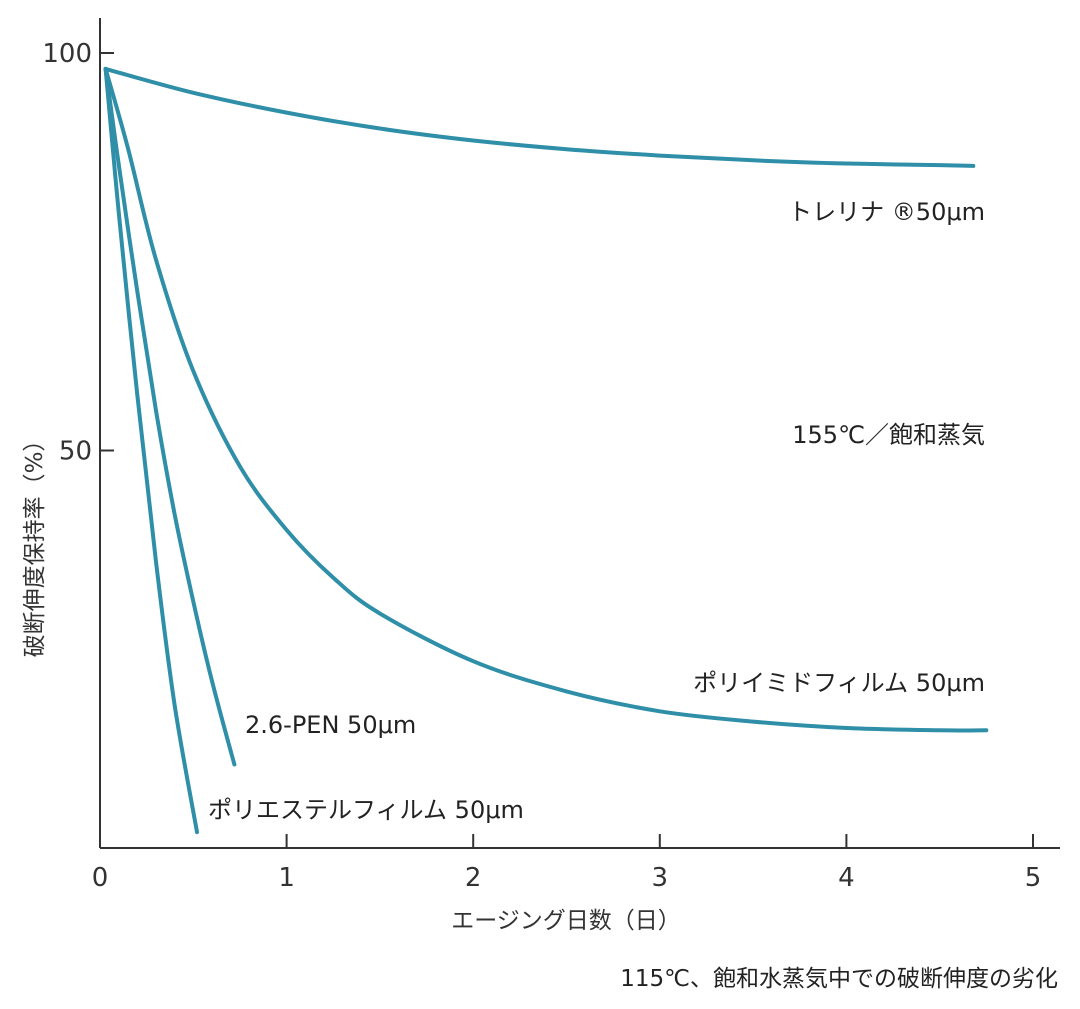  Describe the element at coordinates (286, 878) in the screenshot. I see `x-tick-label: 1` at that location.